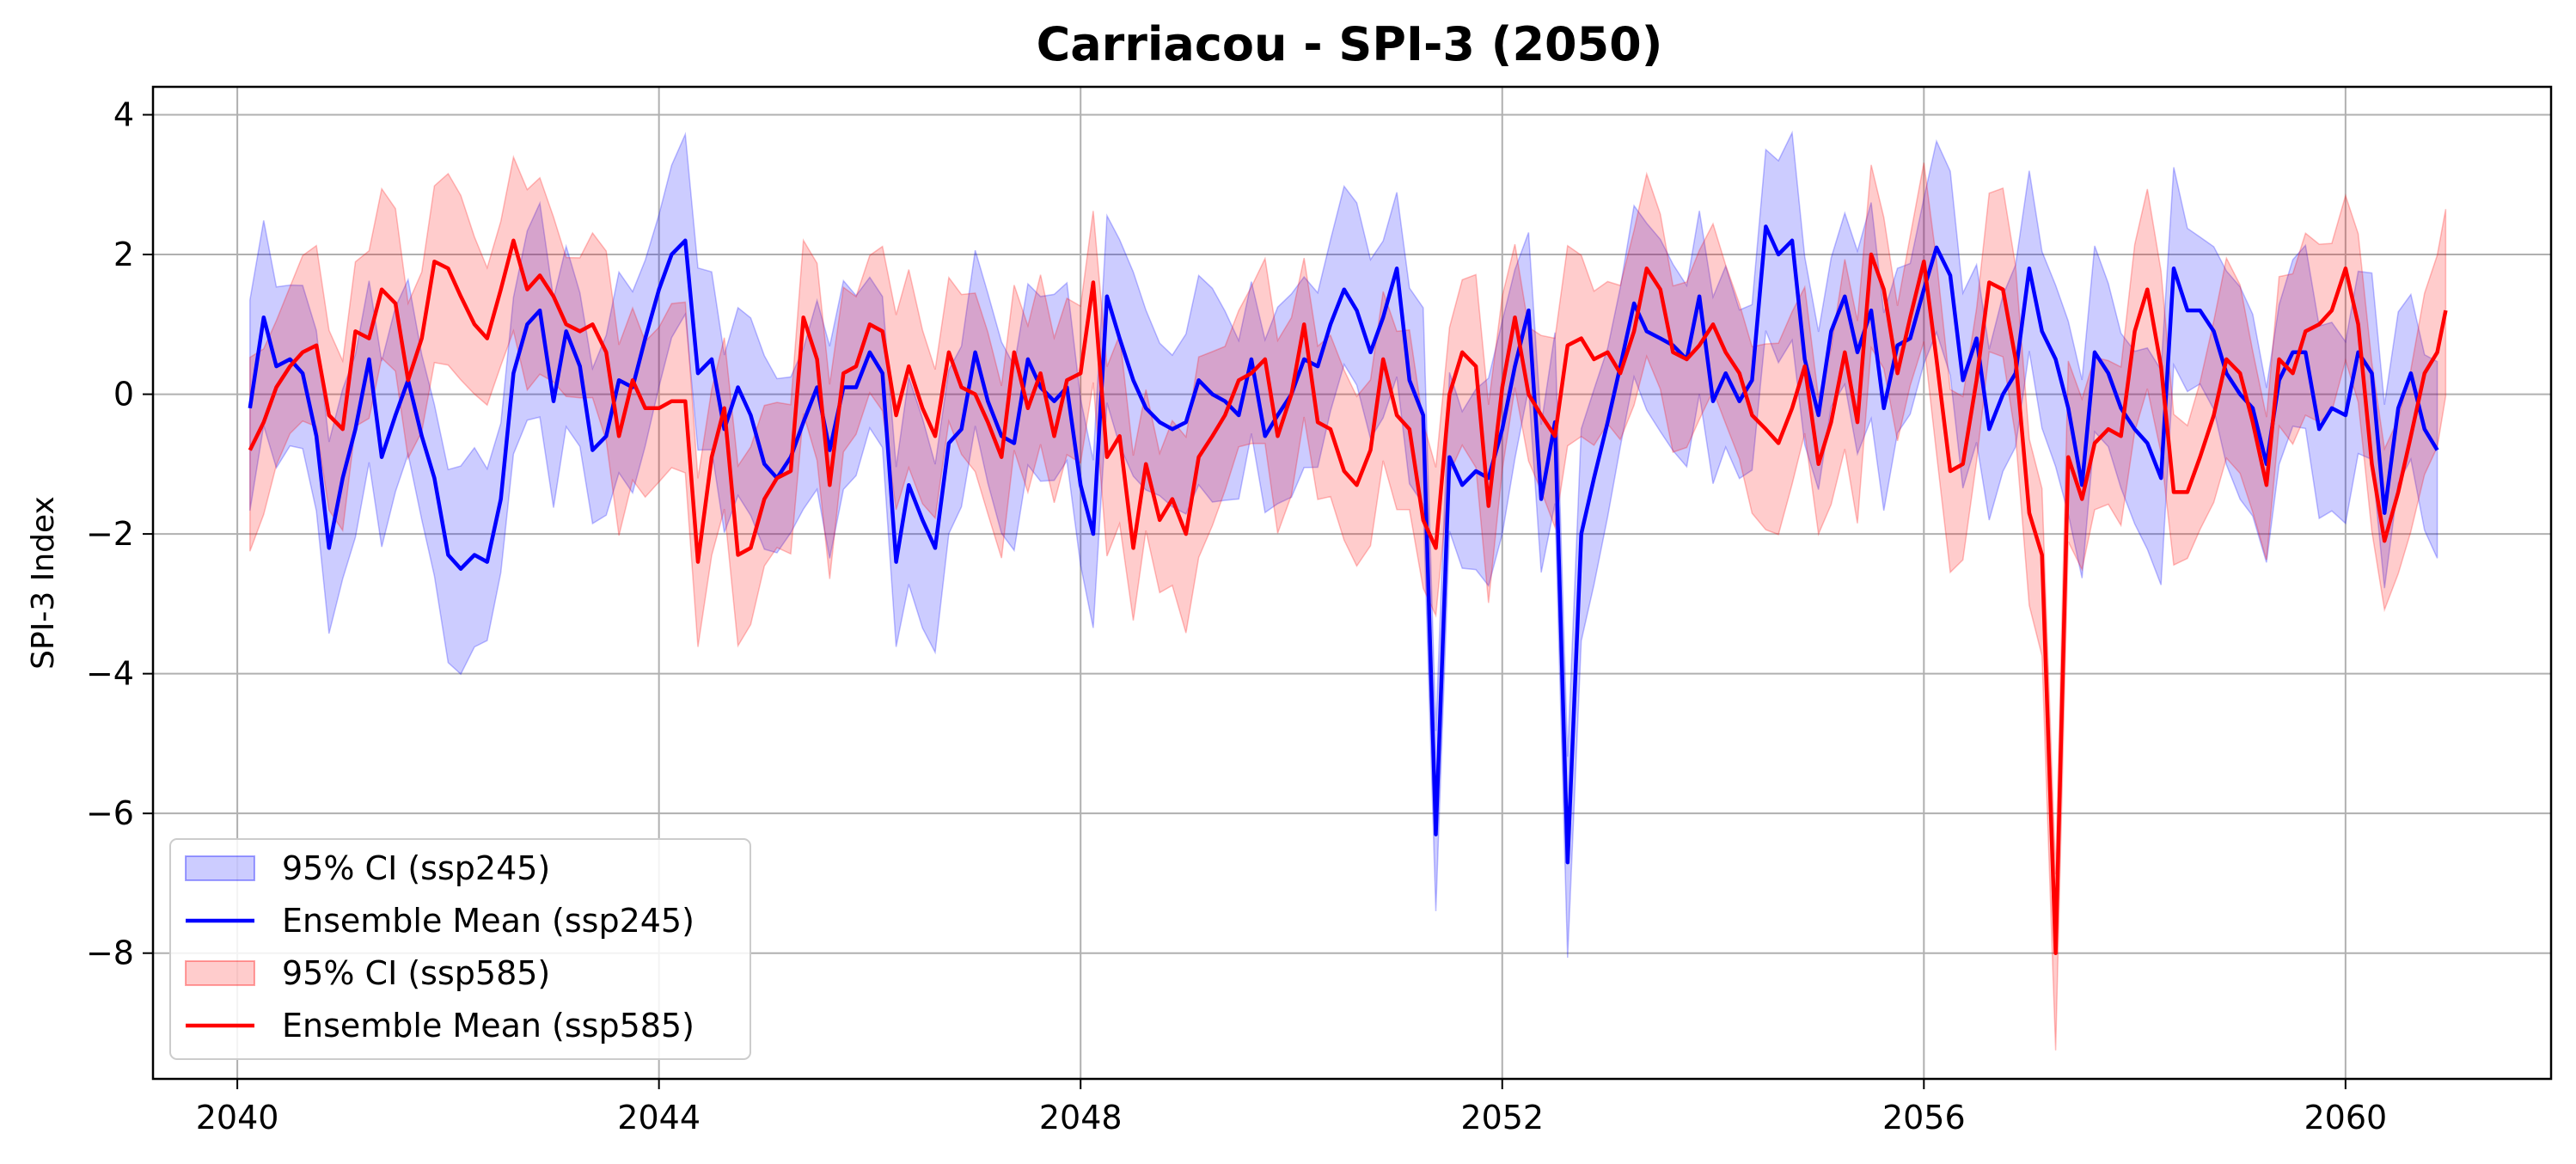 This screenshot has width=2576, height=1164. What do you see at coordinates (123, 254) in the screenshot?
I see `y-tick-label: 2` at bounding box center [123, 254].